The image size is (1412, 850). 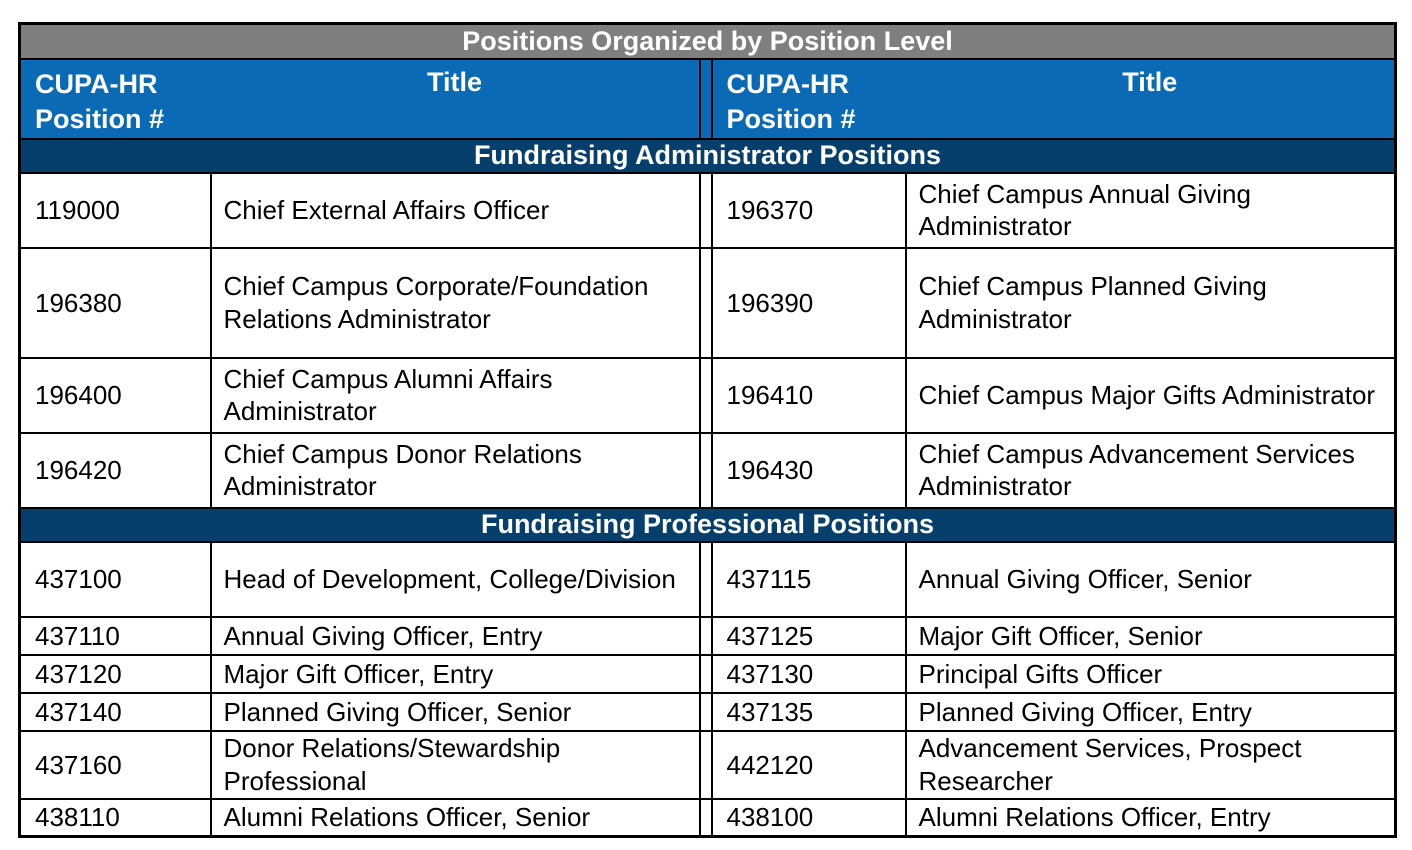 What do you see at coordinates (115, 470) in the screenshot?
I see `cell-position-number: 196420` at bounding box center [115, 470].